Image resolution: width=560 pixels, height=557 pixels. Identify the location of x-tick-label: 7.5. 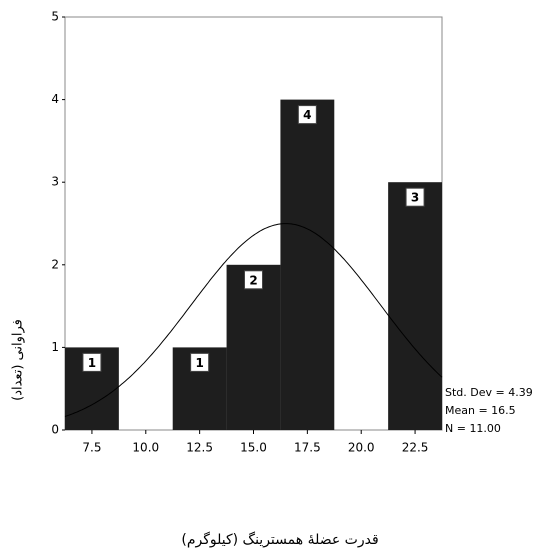
(91, 448).